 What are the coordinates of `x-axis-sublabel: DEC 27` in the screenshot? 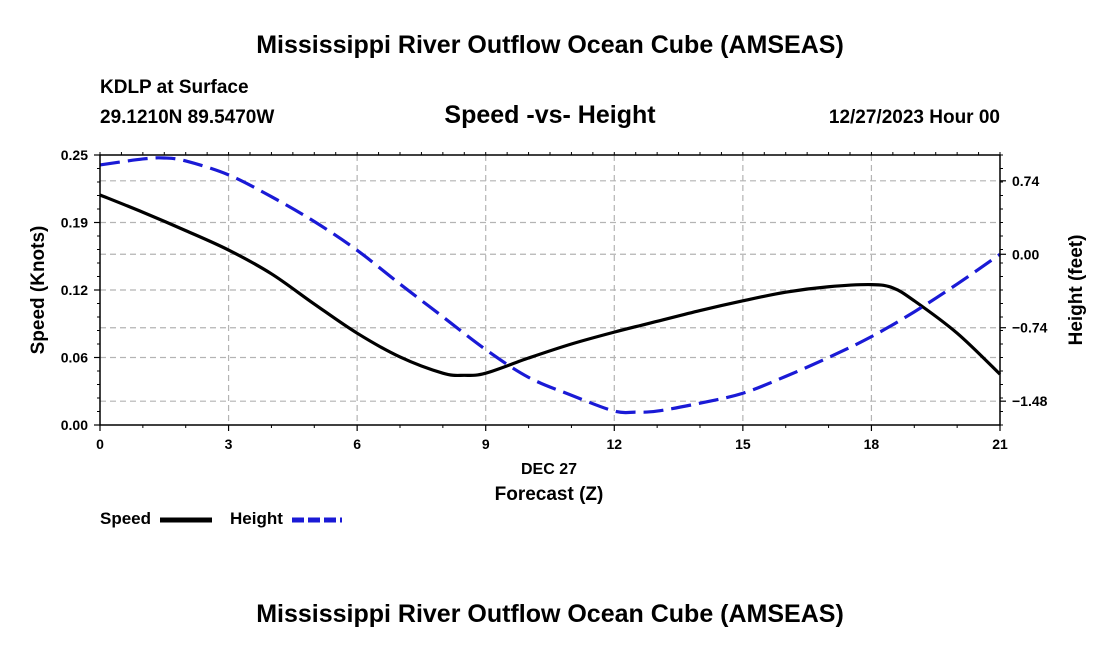 It's located at (549, 469).